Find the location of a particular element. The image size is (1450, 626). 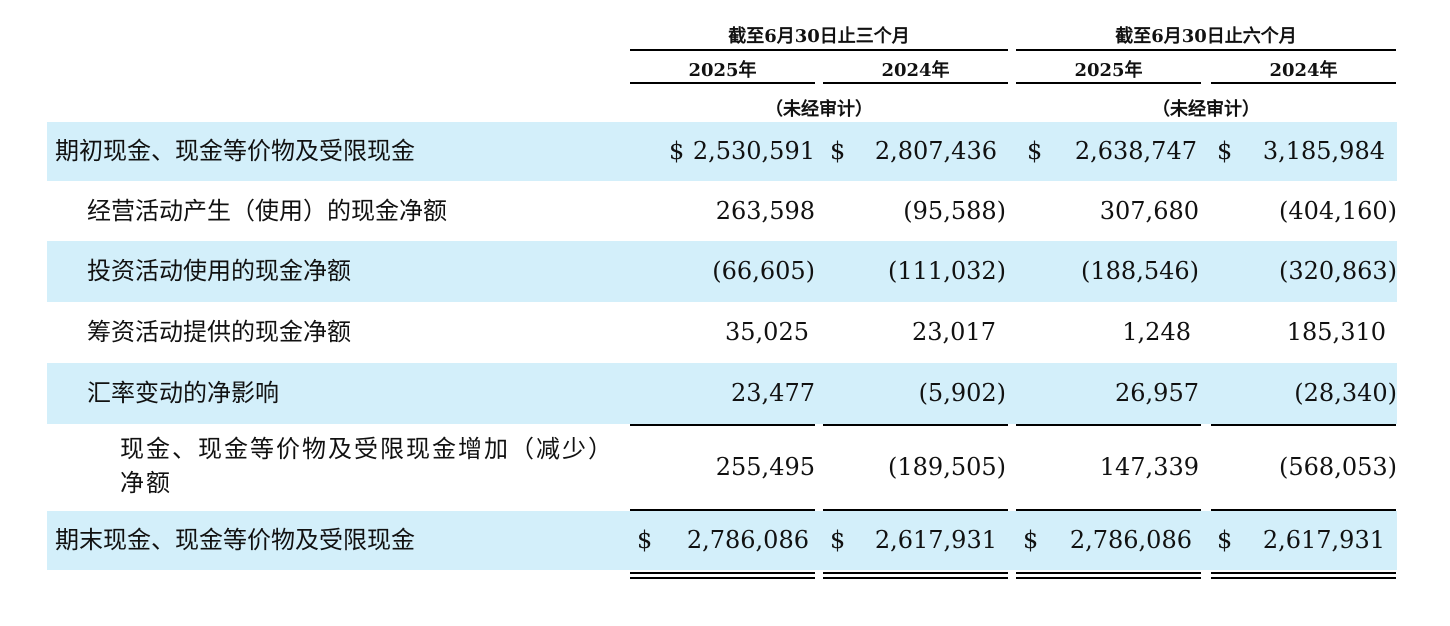

header-rule-three-months is located at coordinates (819, 50).